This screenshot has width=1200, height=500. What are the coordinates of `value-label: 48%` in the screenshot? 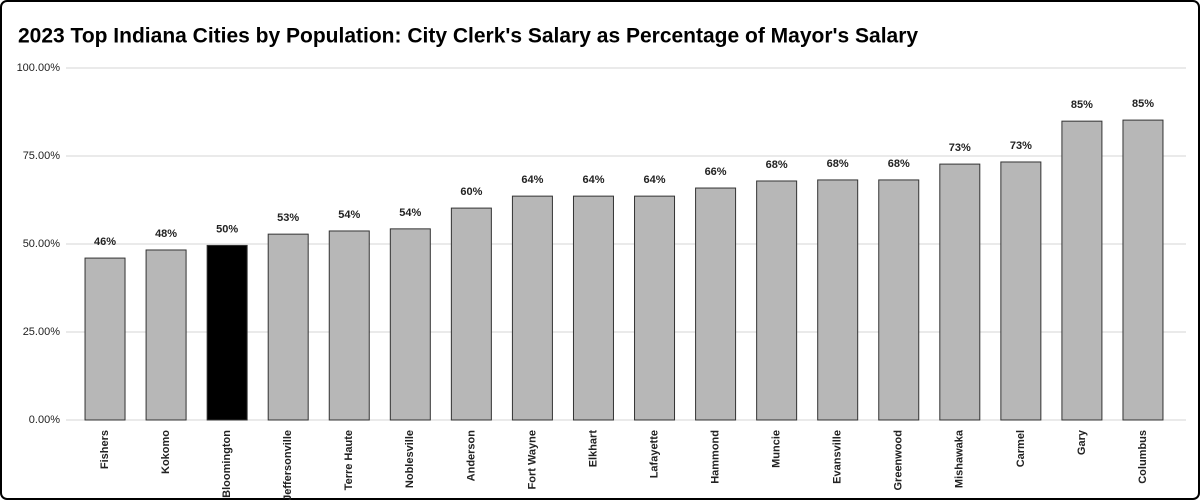 It's located at (166, 234).